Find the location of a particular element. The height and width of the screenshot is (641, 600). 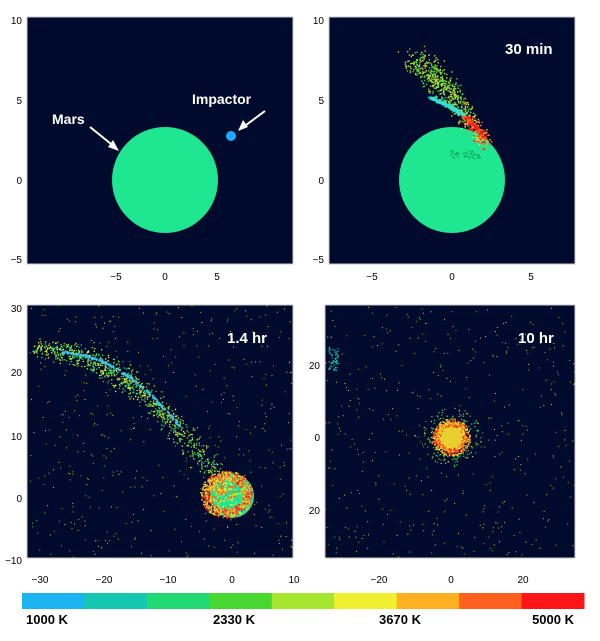

panel-a-x-ticks: −5 0 5 is located at coordinates (165, 277).